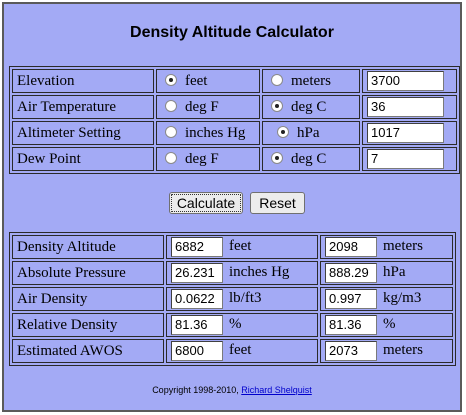 The height and width of the screenshot is (415, 466). I want to click on relative-density-value-1: 81.36, so click(197, 325).